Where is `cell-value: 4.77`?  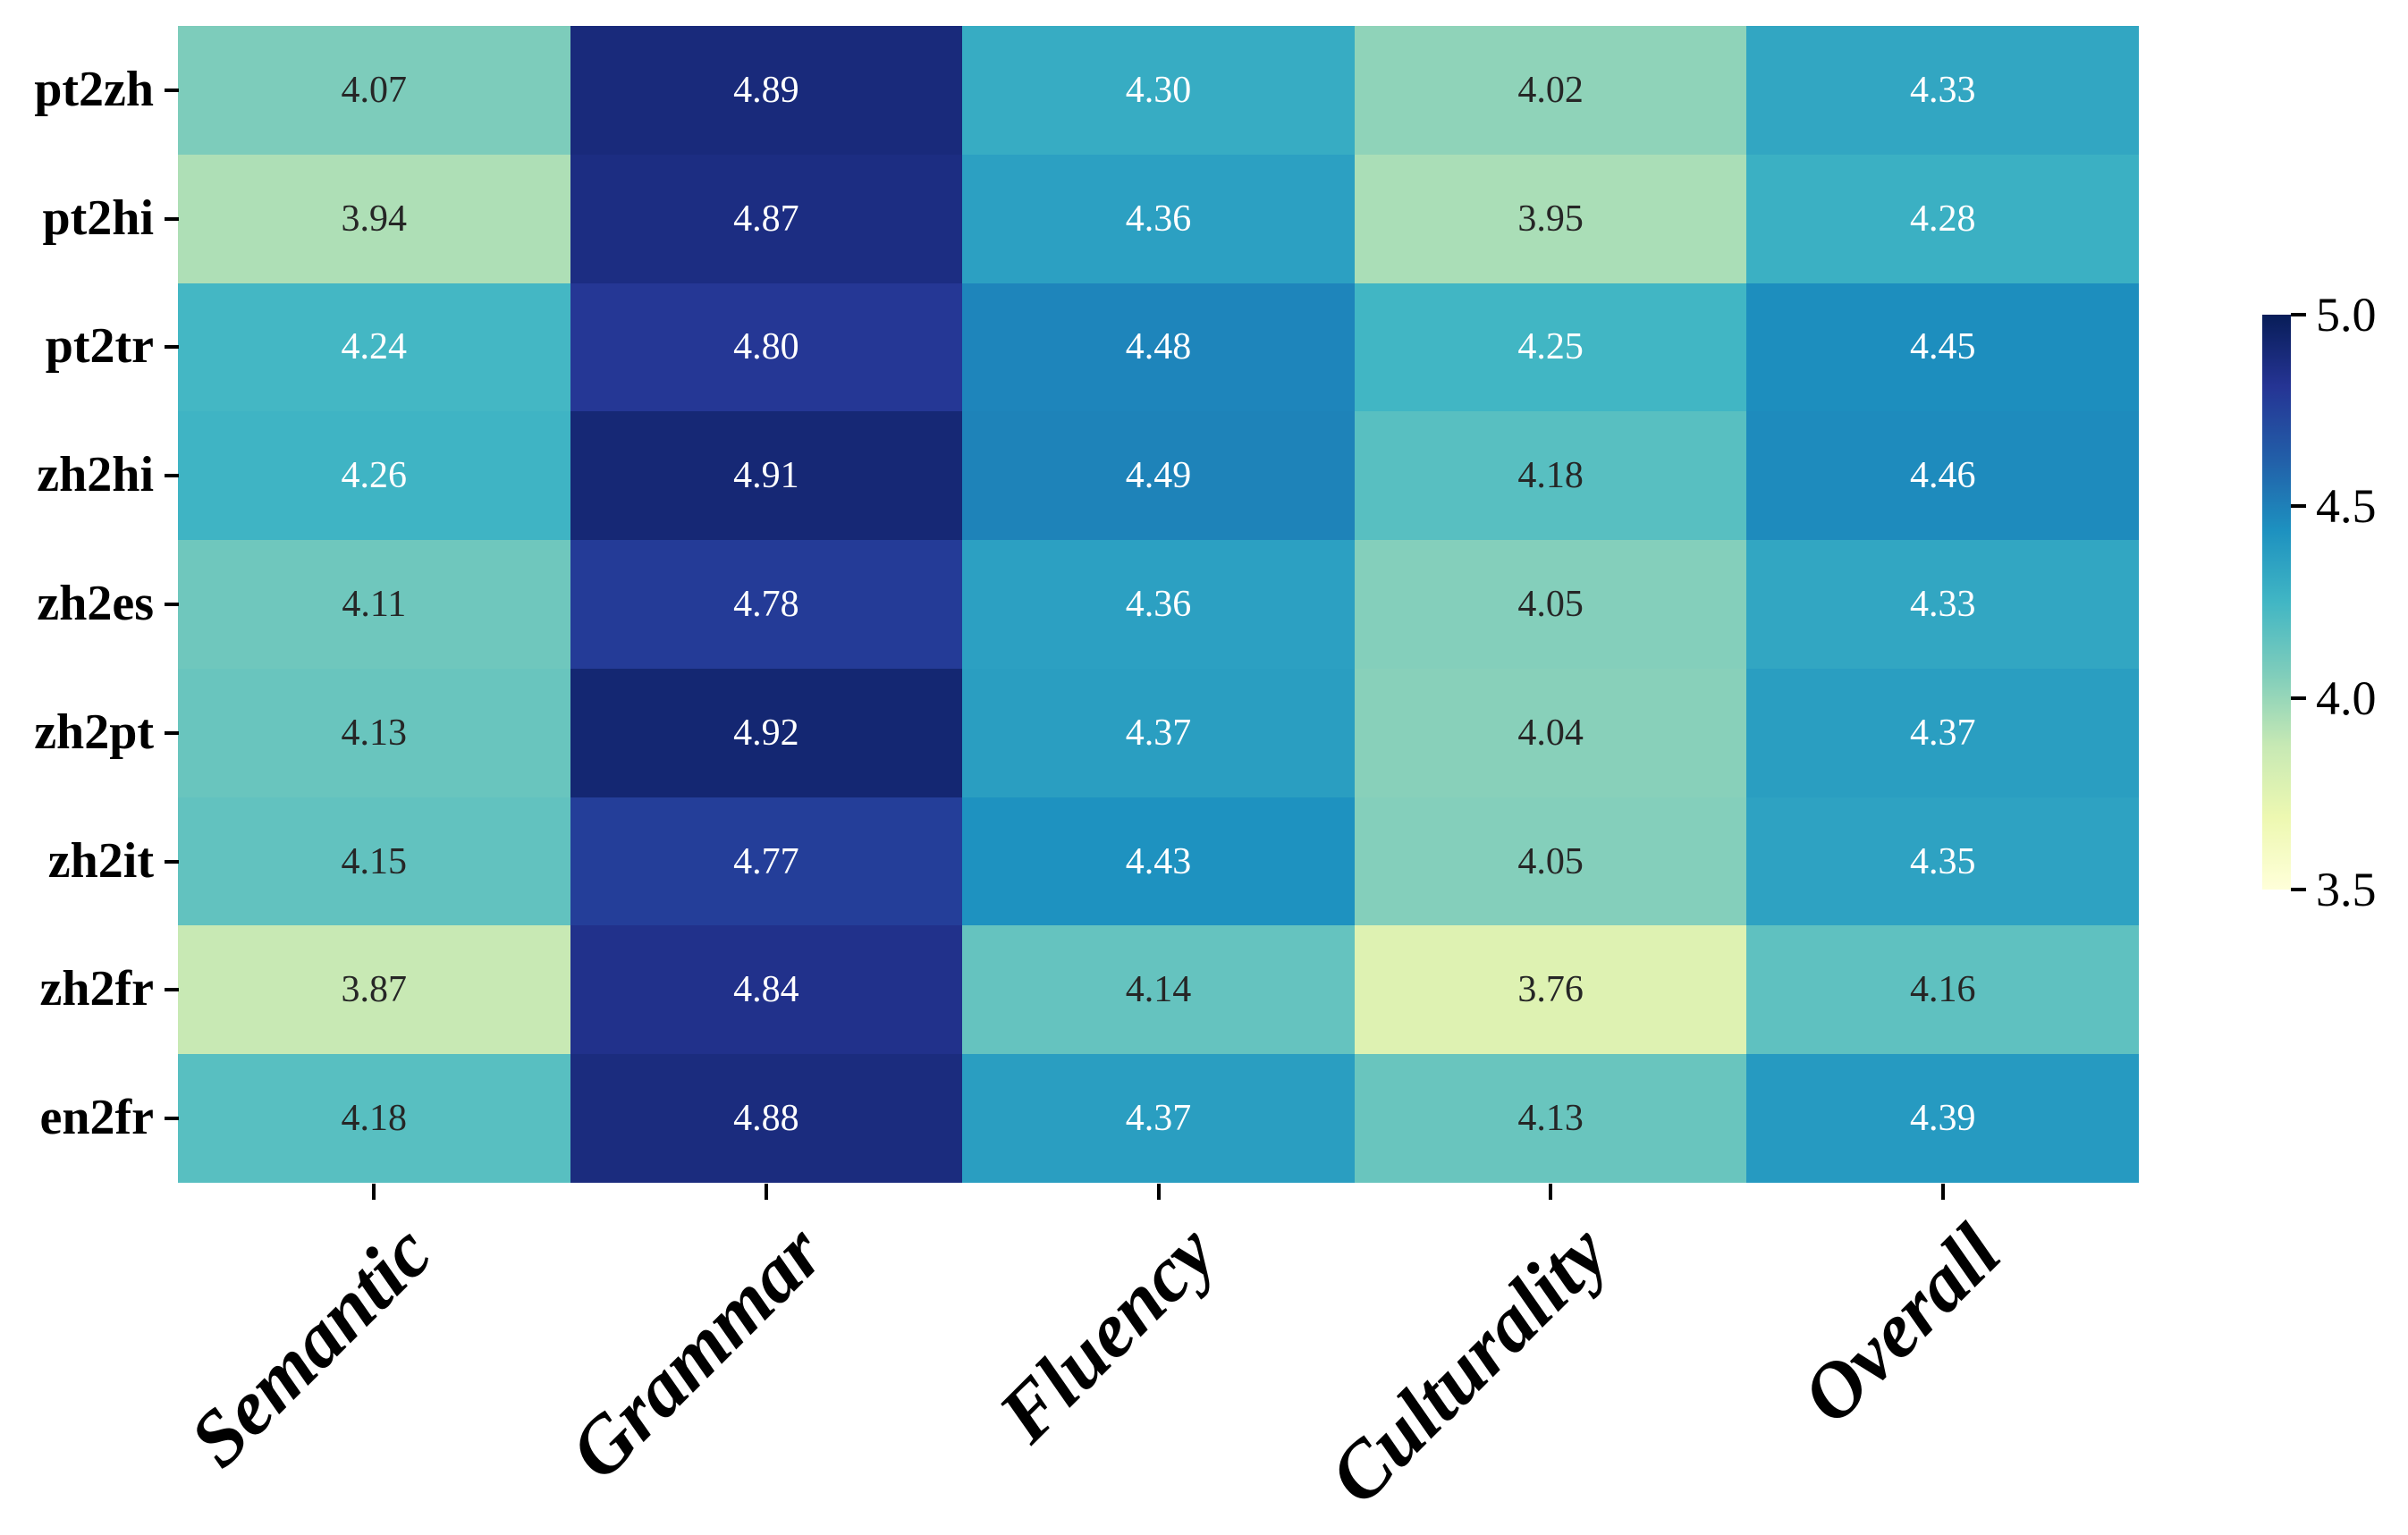 cell-value: 4.77 is located at coordinates (766, 861).